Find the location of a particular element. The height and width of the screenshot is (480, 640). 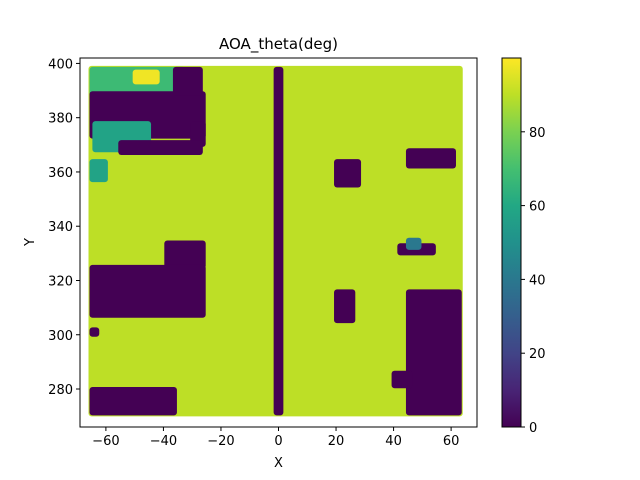

chart-title: AOA_theta(deg) is located at coordinates (278, 44).